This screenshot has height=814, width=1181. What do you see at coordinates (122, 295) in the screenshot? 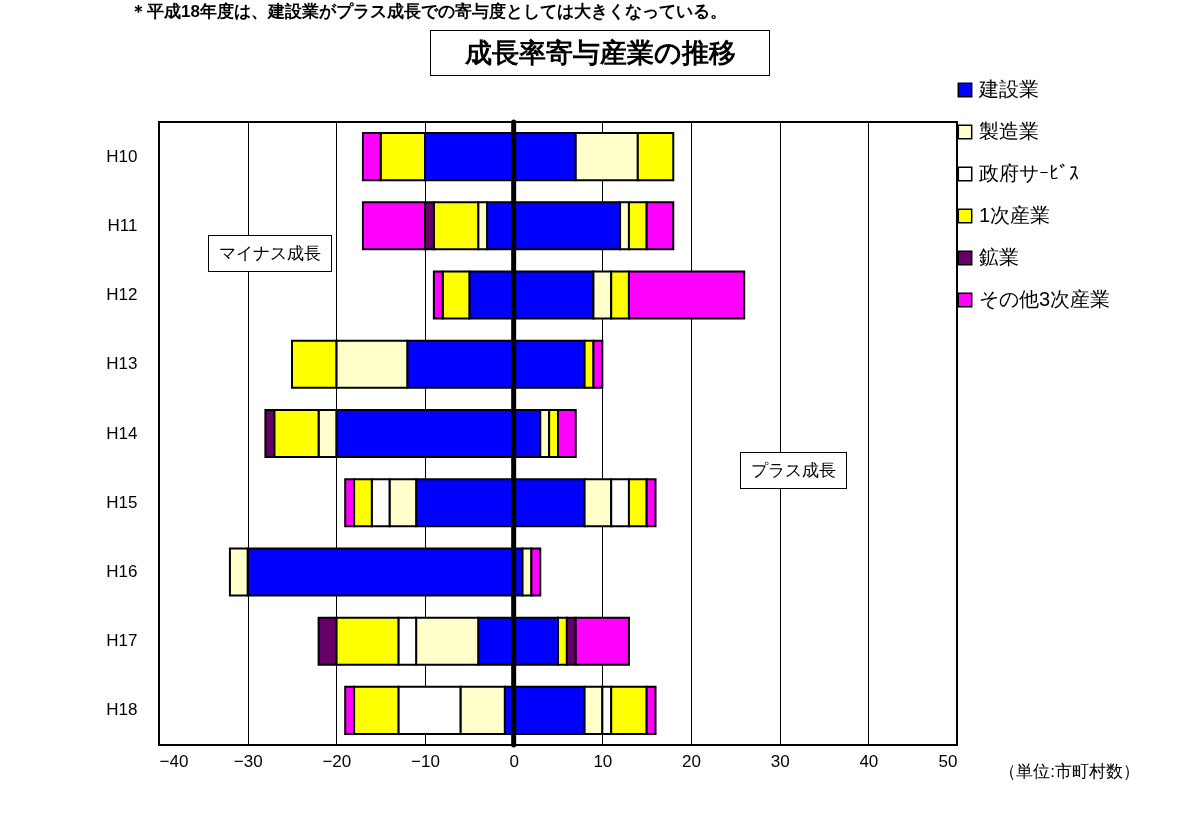
I see `y-tick-label: H12` at bounding box center [122, 295].